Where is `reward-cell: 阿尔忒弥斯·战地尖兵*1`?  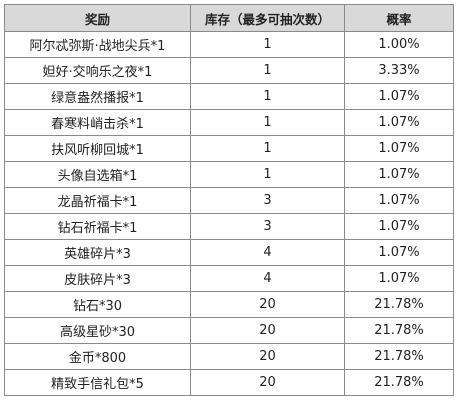
reward-cell: 阿尔忒弥斯·战地尖兵*1 is located at coordinates (97, 44).